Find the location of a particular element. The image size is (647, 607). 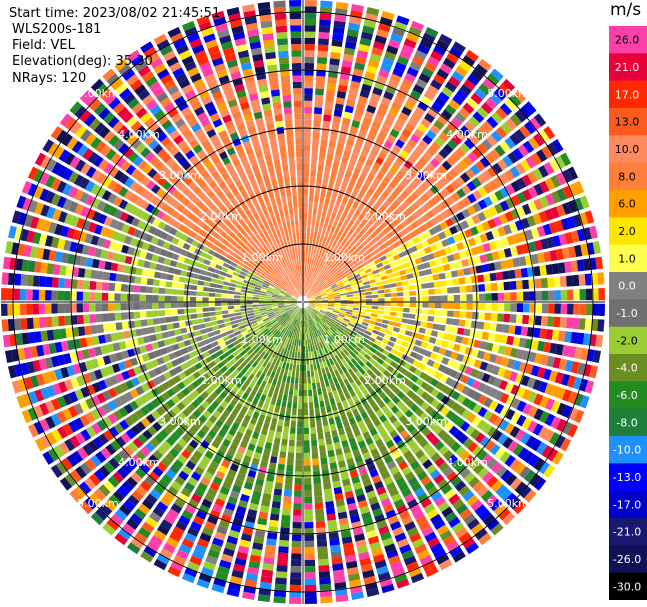

ray is located at coordinates (179, 398).